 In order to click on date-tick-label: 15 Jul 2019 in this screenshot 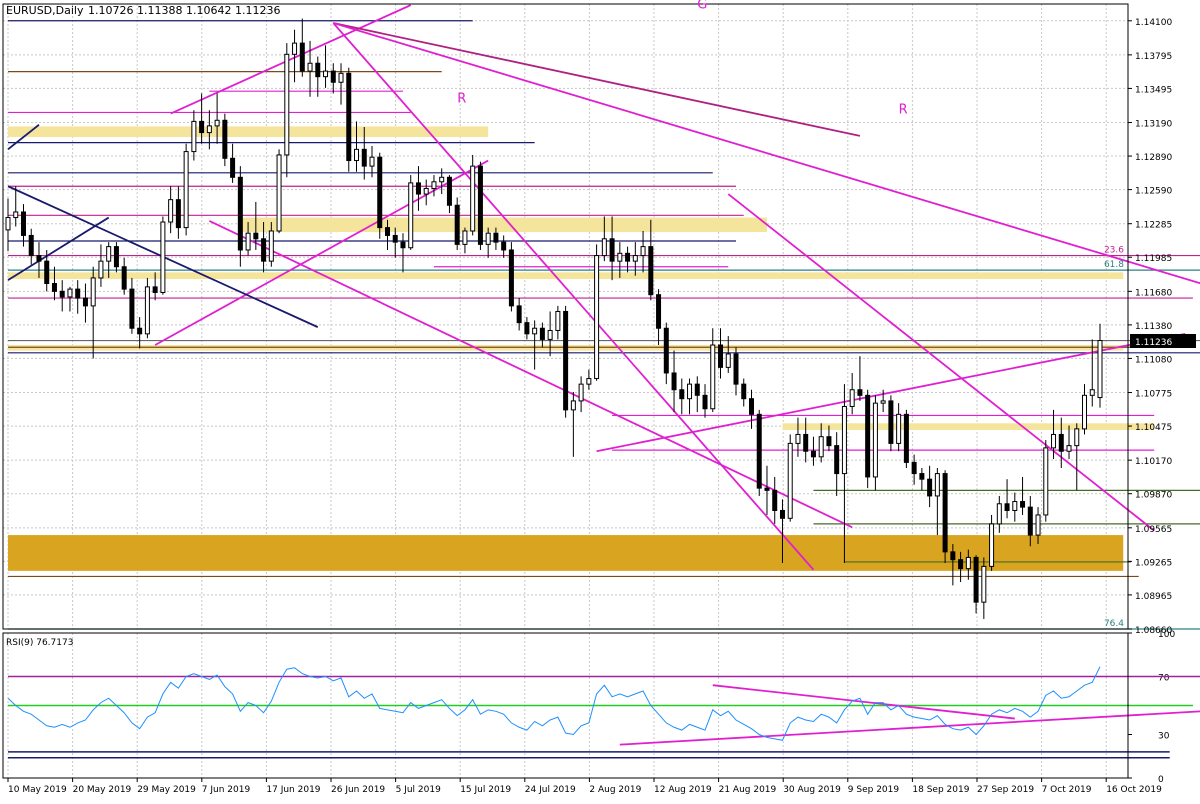, I will do `click(485, 790)`.